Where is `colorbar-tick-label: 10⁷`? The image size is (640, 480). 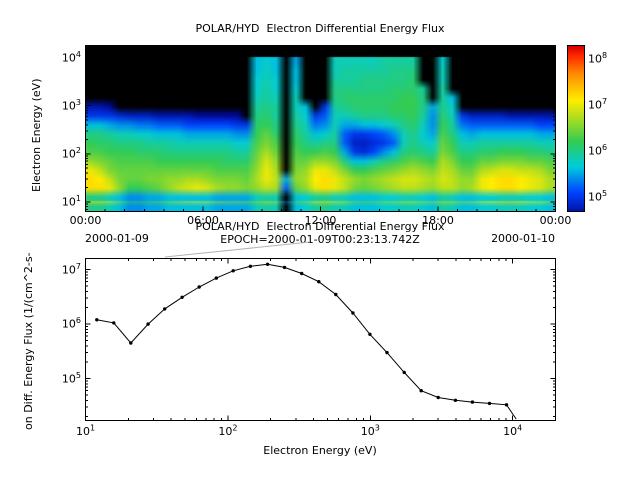
colorbar-tick-label: 10⁷ is located at coordinates (598, 104).